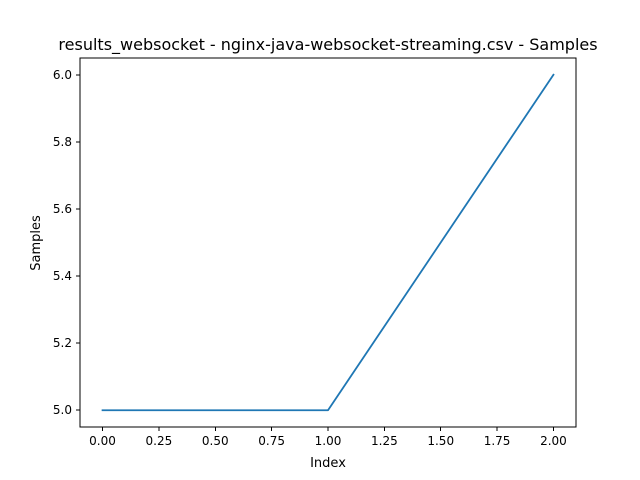 This screenshot has width=640, height=480. I want to click on x-tick-label: 1.50, so click(440, 441).